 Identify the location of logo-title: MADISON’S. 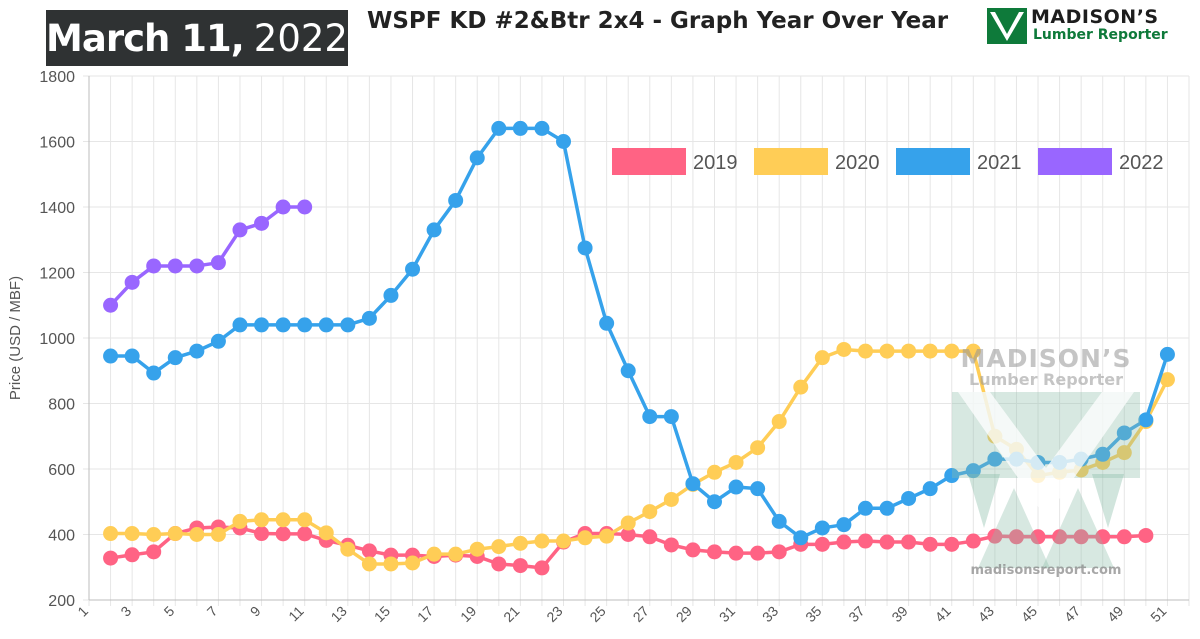
(1095, 17).